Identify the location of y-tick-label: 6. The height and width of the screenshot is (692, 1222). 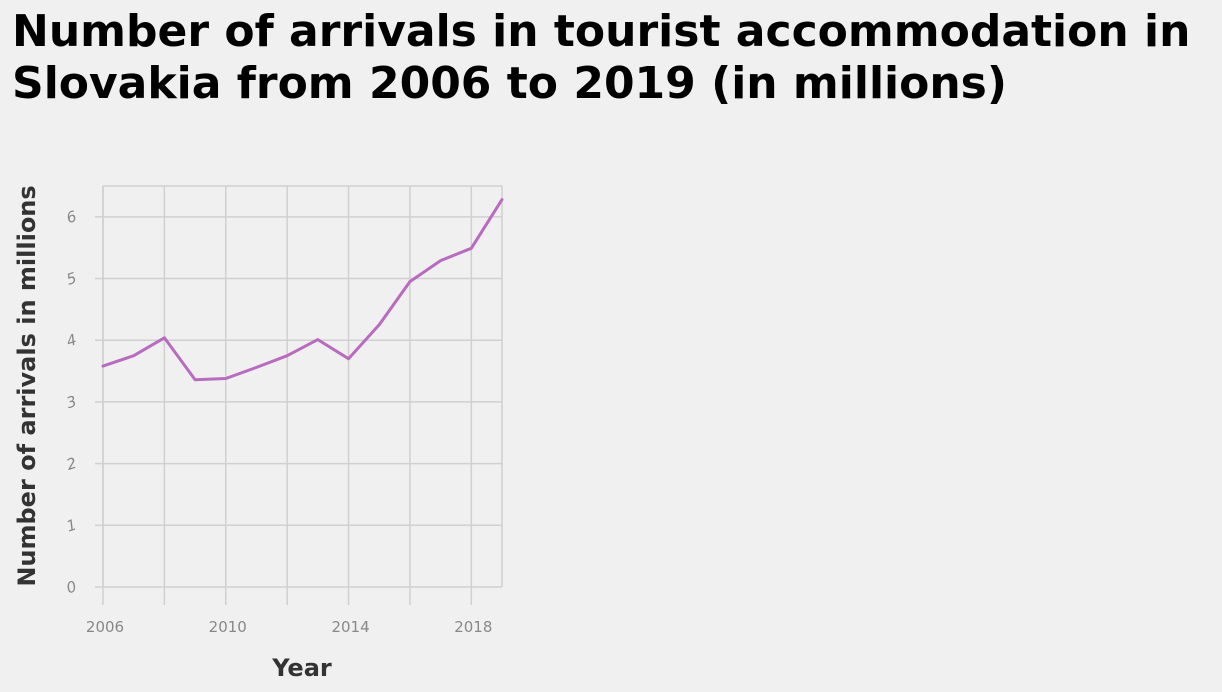
(71, 217).